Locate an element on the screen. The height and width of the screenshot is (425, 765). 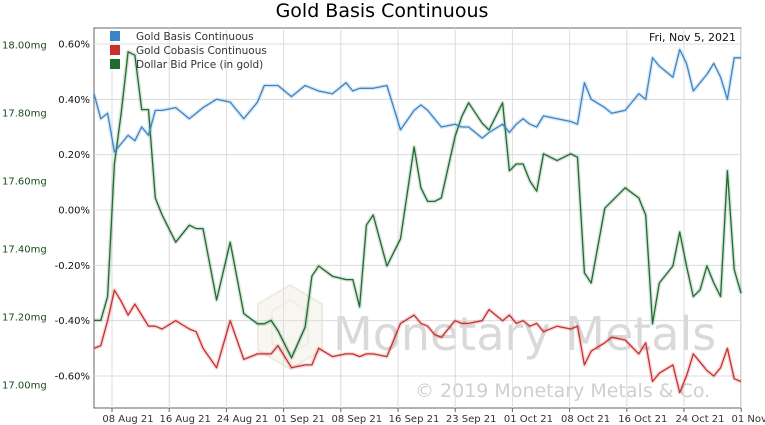
x-tick-label: 08 Oct 21 is located at coordinates (585, 419).